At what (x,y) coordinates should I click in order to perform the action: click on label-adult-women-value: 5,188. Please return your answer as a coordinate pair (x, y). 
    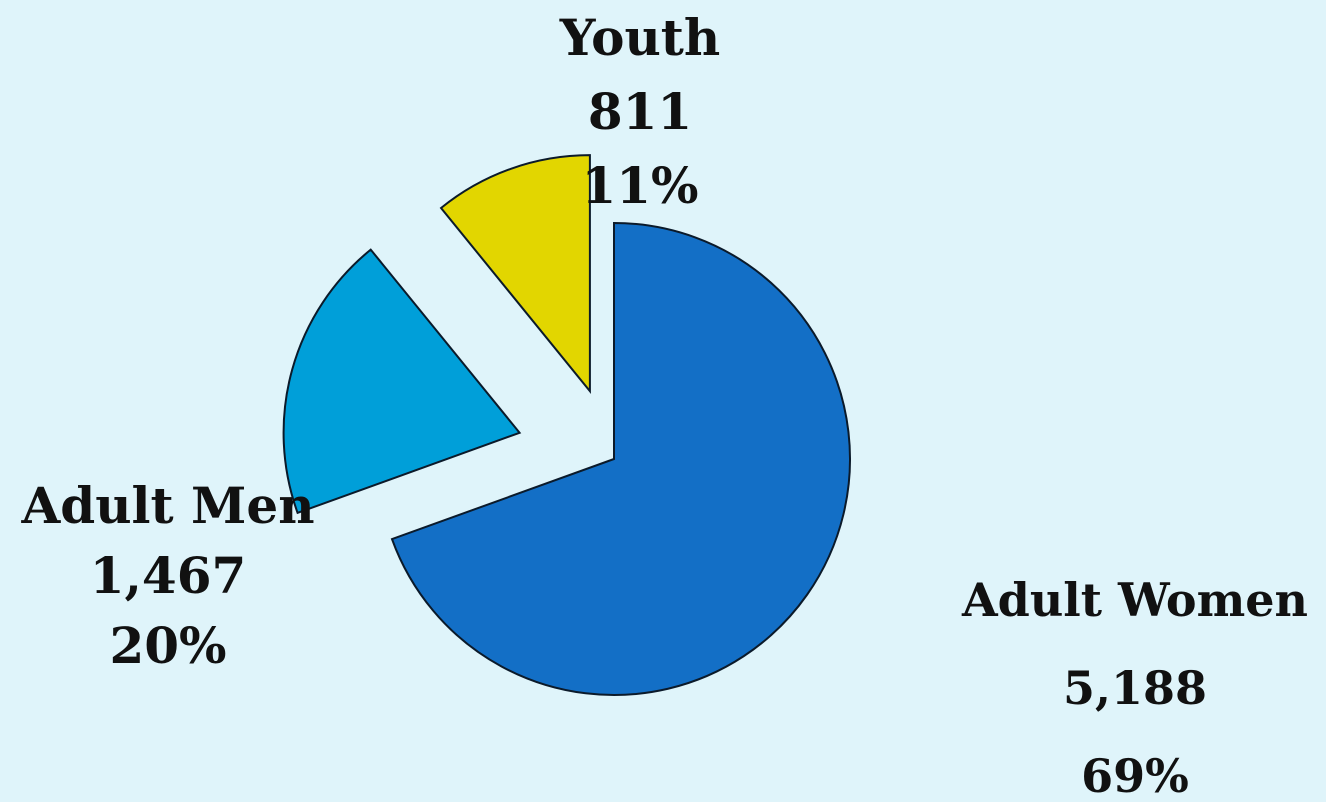
    Looking at the image, I should click on (1135, 688).